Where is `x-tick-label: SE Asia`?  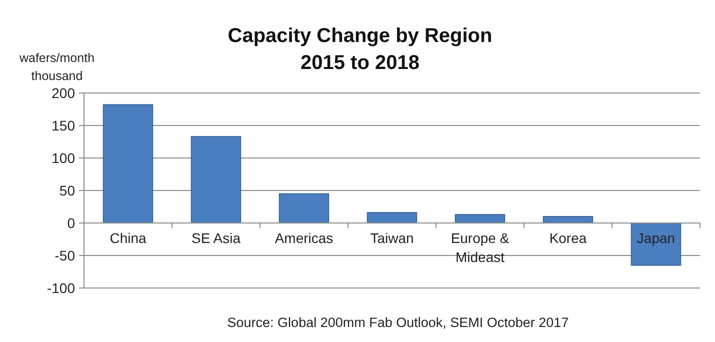
x-tick-label: SE Asia is located at coordinates (216, 238).